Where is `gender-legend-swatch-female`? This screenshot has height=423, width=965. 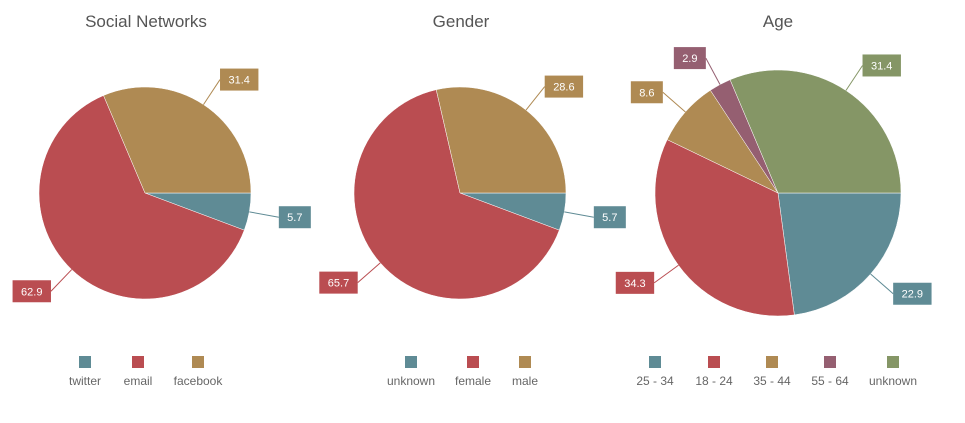
gender-legend-swatch-female is located at coordinates (473, 362).